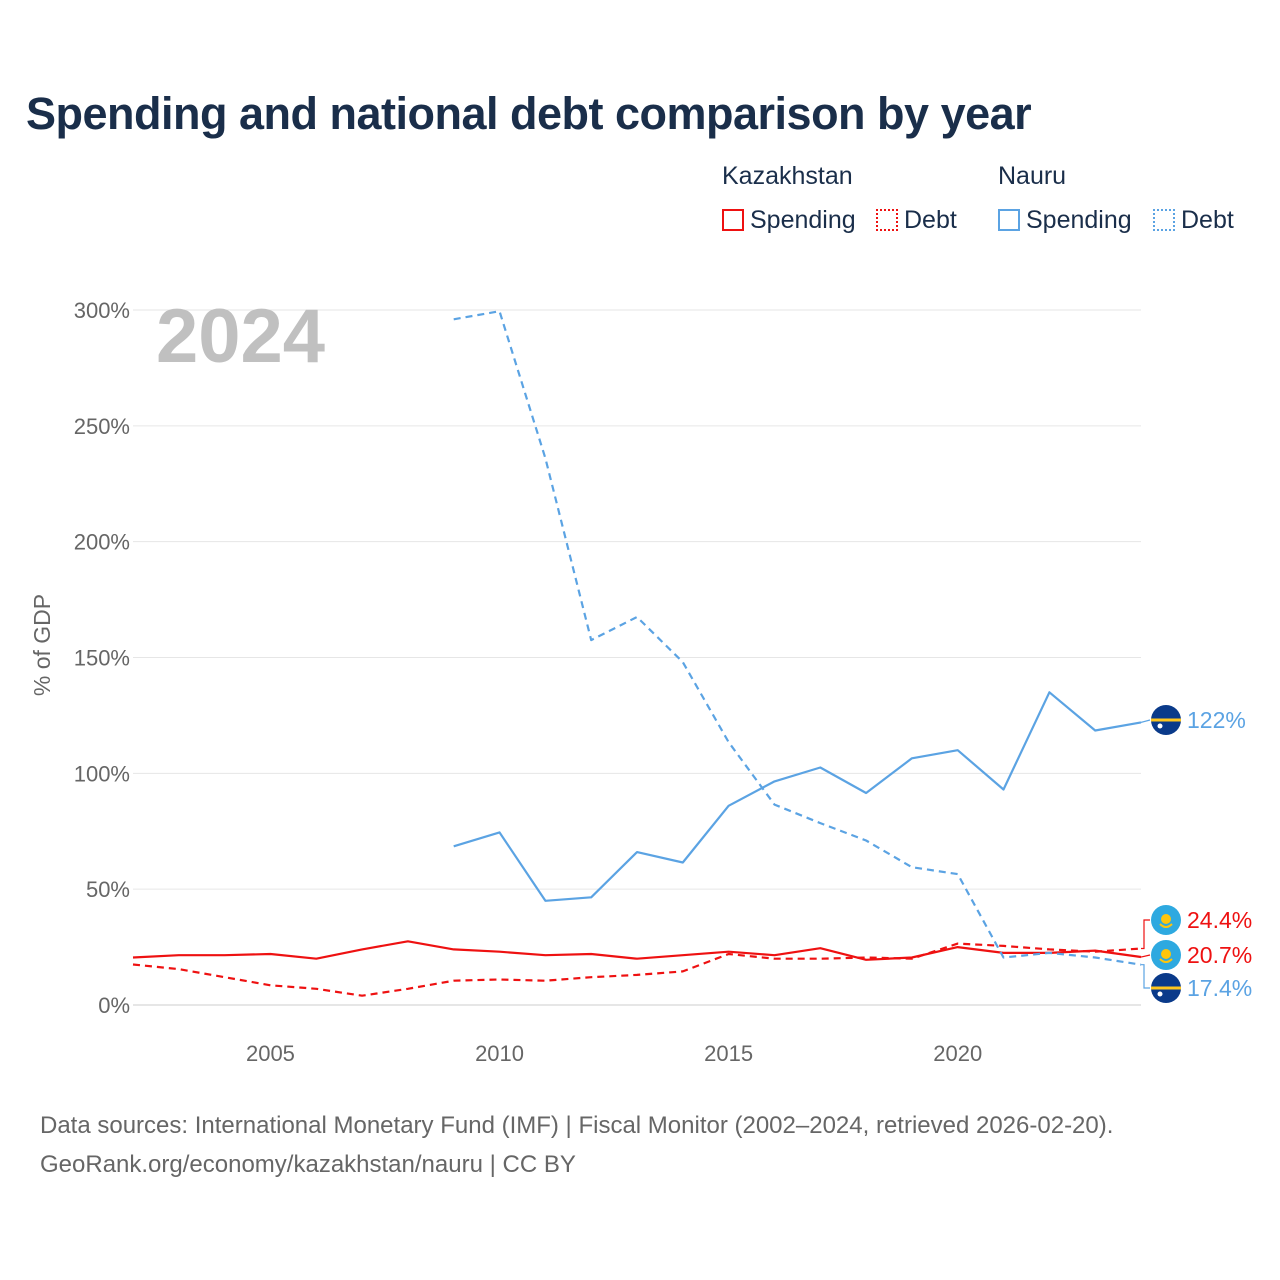  What do you see at coordinates (1216, 720) in the screenshot?
I see `end-value-label: 122%` at bounding box center [1216, 720].